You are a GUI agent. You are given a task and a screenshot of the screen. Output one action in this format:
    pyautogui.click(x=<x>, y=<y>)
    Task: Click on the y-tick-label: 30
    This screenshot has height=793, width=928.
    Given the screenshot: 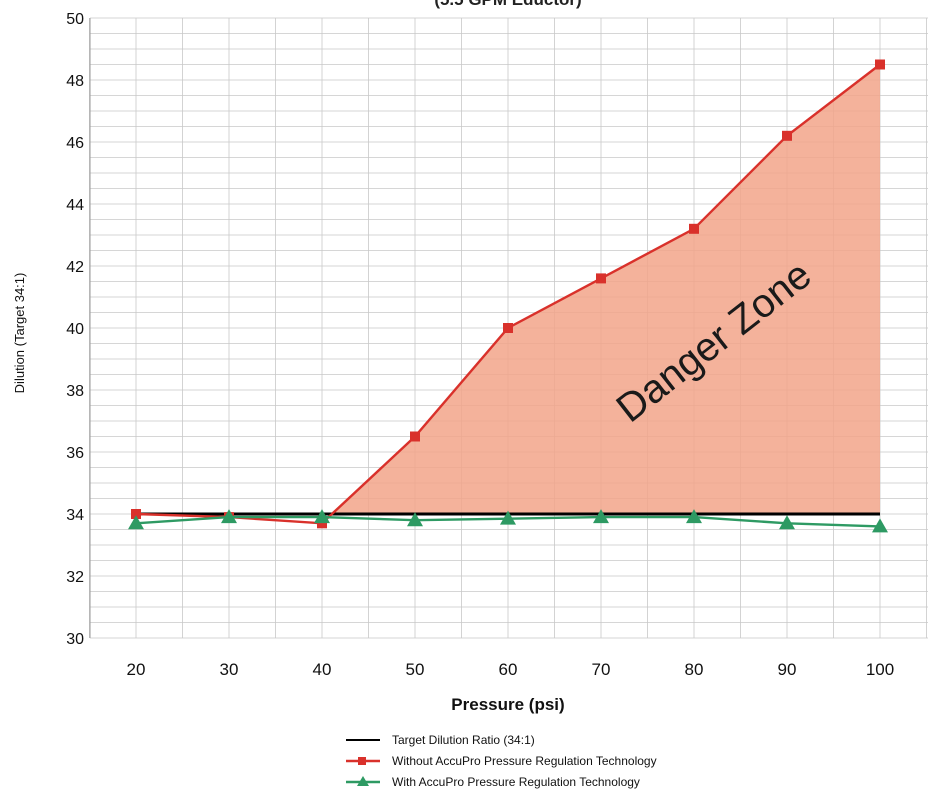 What is the action you would take?
    pyautogui.click(x=75, y=639)
    